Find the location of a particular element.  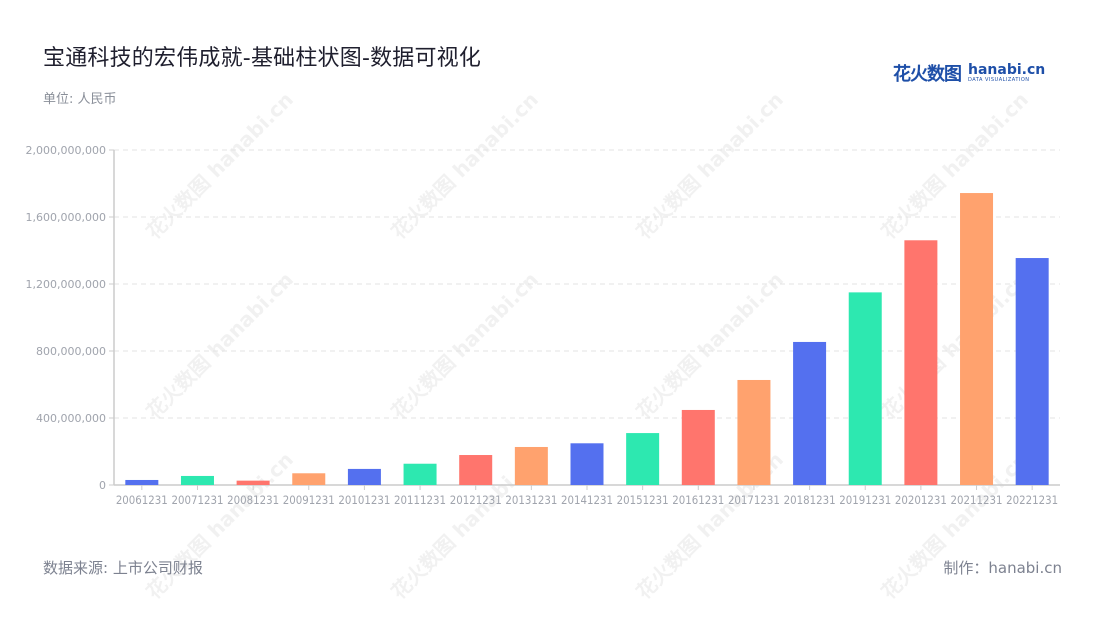

logo-en-subtext: DATA VISUALIZATION is located at coordinates (999, 80).